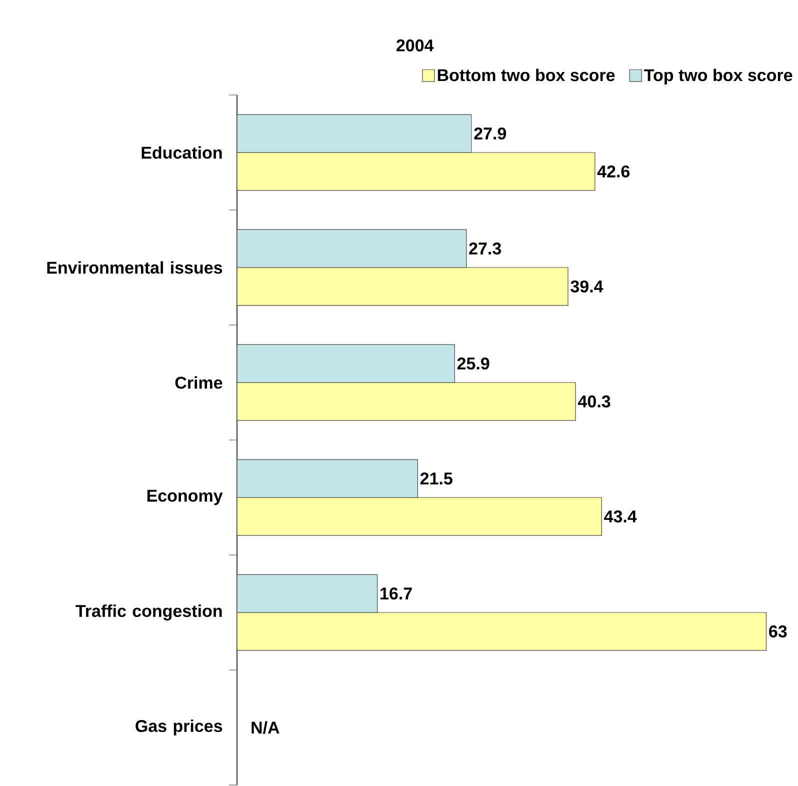 The width and height of the screenshot is (798, 786). I want to click on data-label: 16.7, so click(396, 594).